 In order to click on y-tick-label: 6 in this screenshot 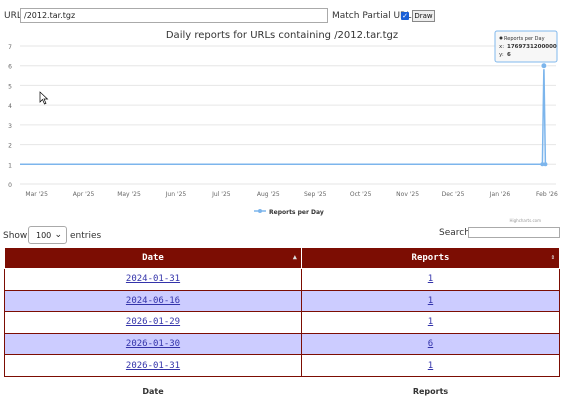, I will do `click(10, 67)`.